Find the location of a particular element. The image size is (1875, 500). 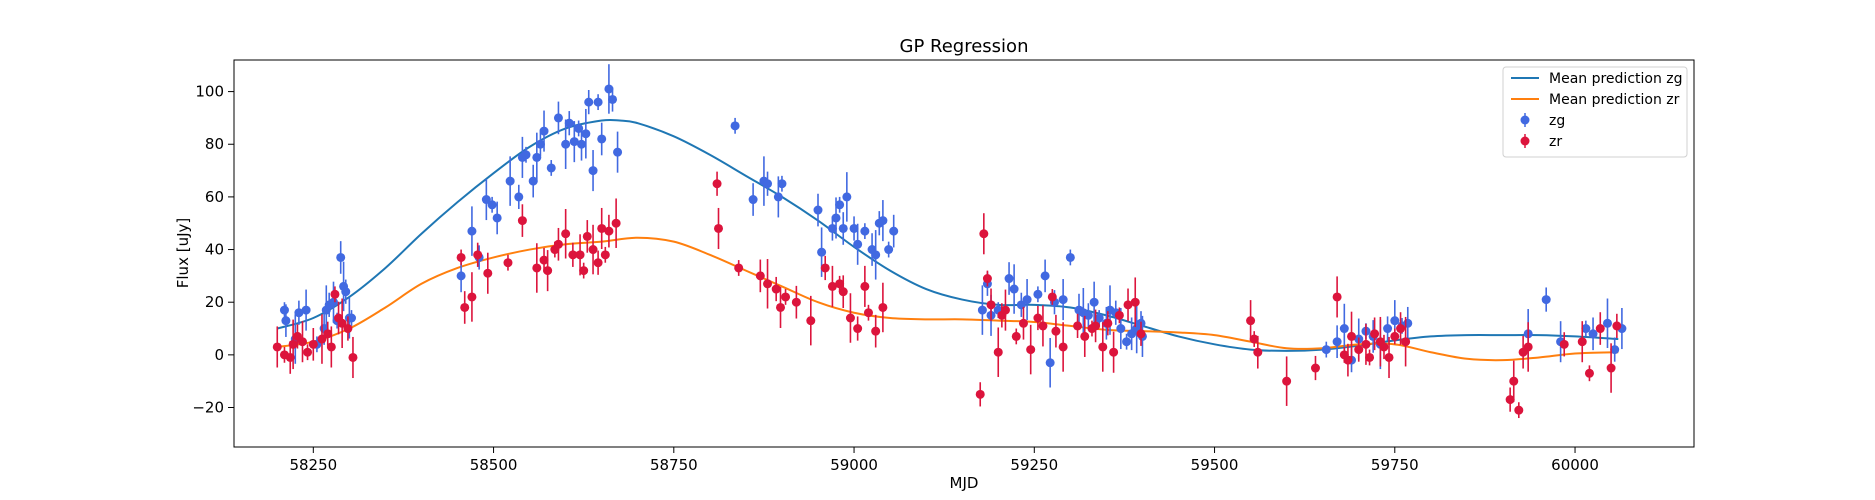

y-axis-label: Flux [uJy] is located at coordinates (183, 253).